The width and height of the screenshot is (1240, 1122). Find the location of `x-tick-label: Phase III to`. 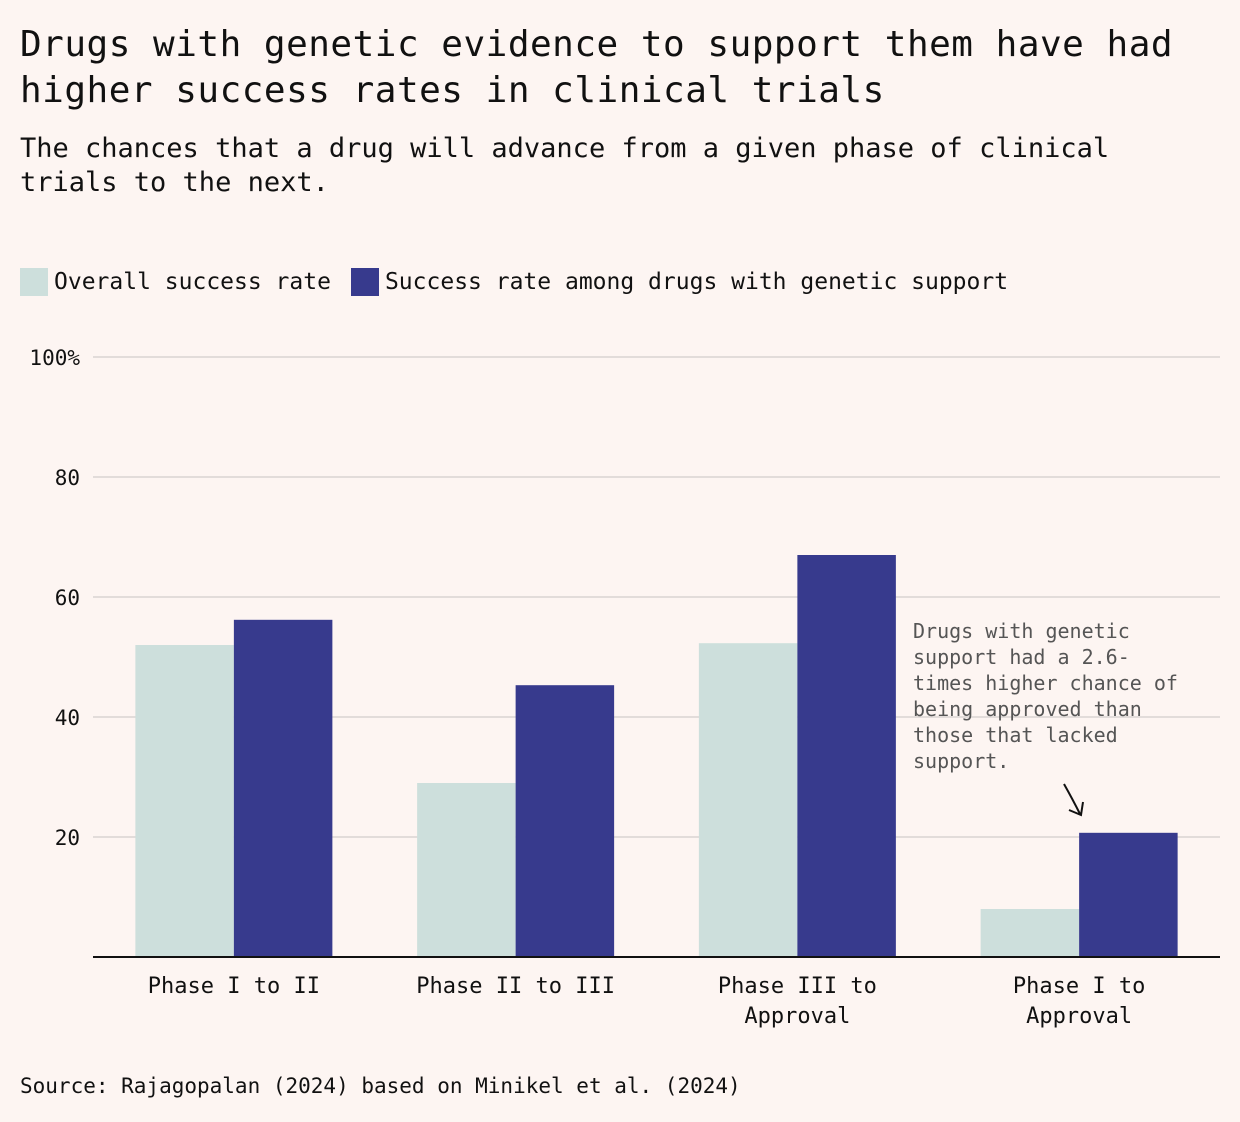

x-tick-label: Phase III to is located at coordinates (797, 986).